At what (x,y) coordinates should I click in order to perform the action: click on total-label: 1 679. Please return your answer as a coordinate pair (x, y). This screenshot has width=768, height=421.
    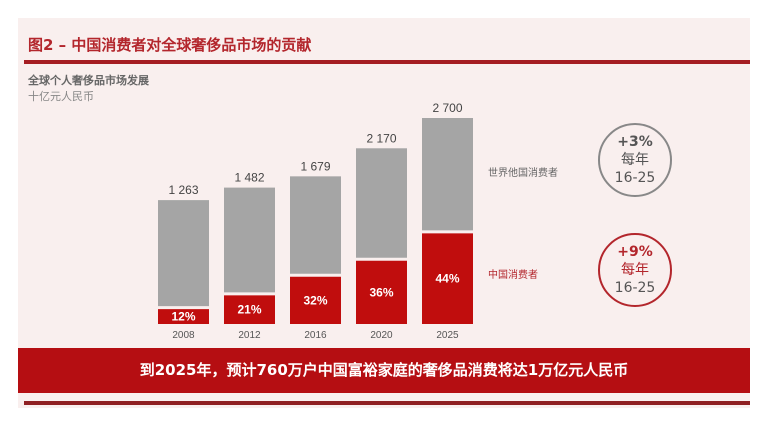
    Looking at the image, I should click on (315, 166).